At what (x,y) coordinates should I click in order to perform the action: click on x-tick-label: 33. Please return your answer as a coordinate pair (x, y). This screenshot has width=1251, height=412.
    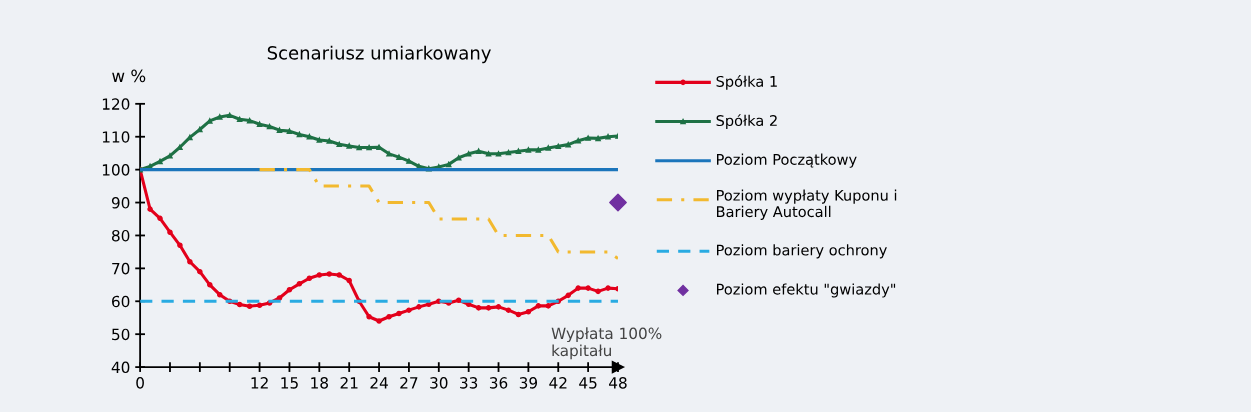
    Looking at the image, I should click on (469, 383).